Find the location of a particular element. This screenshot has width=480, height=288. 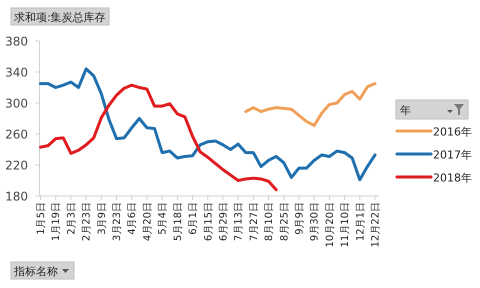

x-tick-label: 4月6日 is located at coordinates (132, 218).